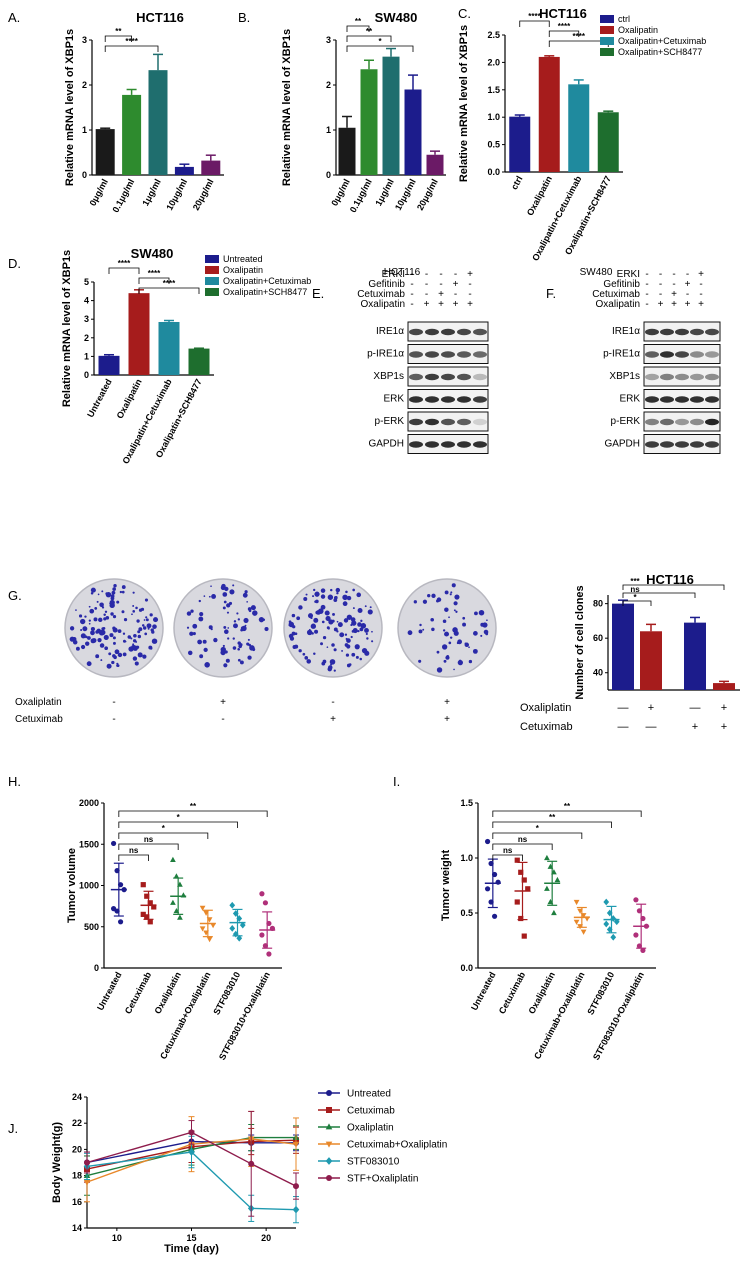  What do you see at coordinates (168, 992) in the screenshot?
I see `x-tick-label: Oxaliplatin` at bounding box center [168, 992].